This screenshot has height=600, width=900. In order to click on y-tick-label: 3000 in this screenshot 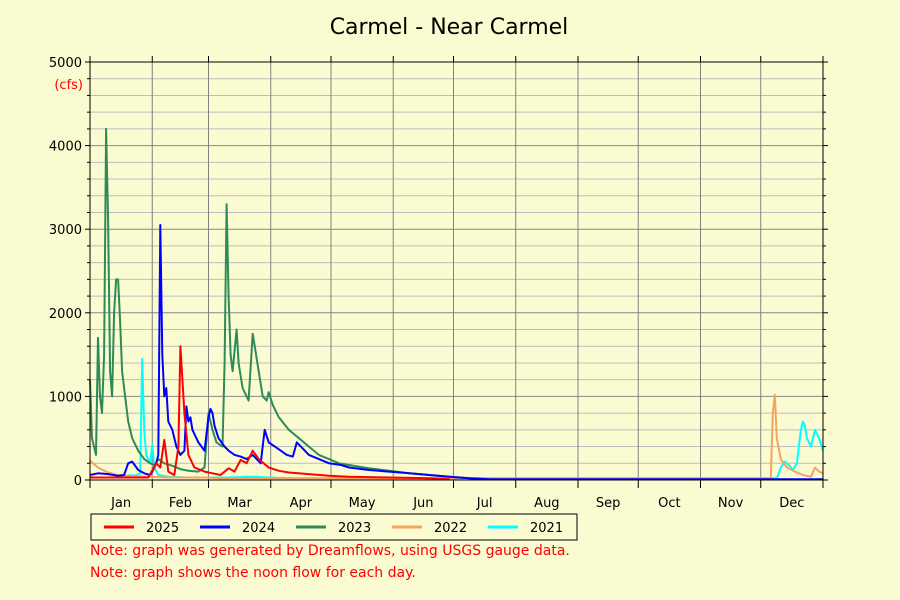, I will do `click(65, 230)`.